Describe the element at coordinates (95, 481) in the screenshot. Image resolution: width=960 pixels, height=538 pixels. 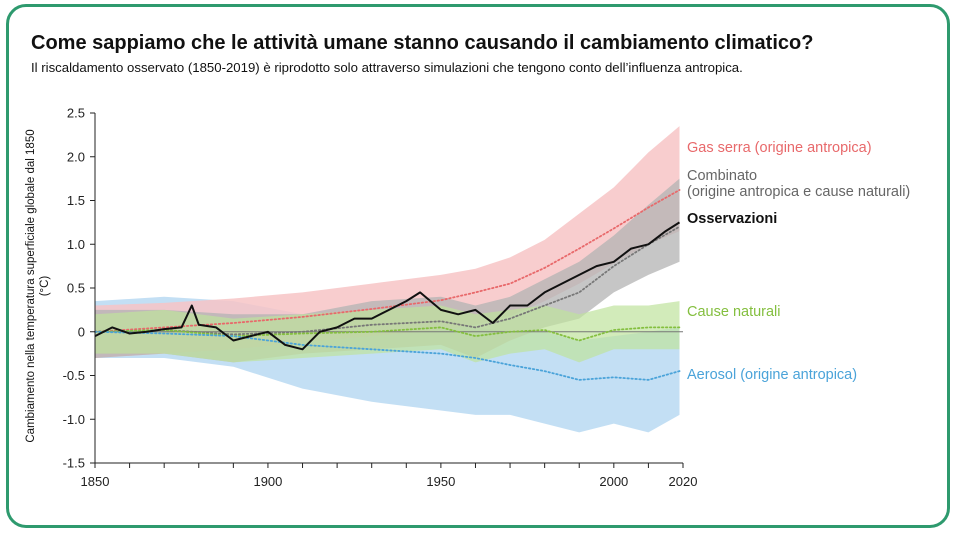
I see `x-tick-label: 1850` at that location.